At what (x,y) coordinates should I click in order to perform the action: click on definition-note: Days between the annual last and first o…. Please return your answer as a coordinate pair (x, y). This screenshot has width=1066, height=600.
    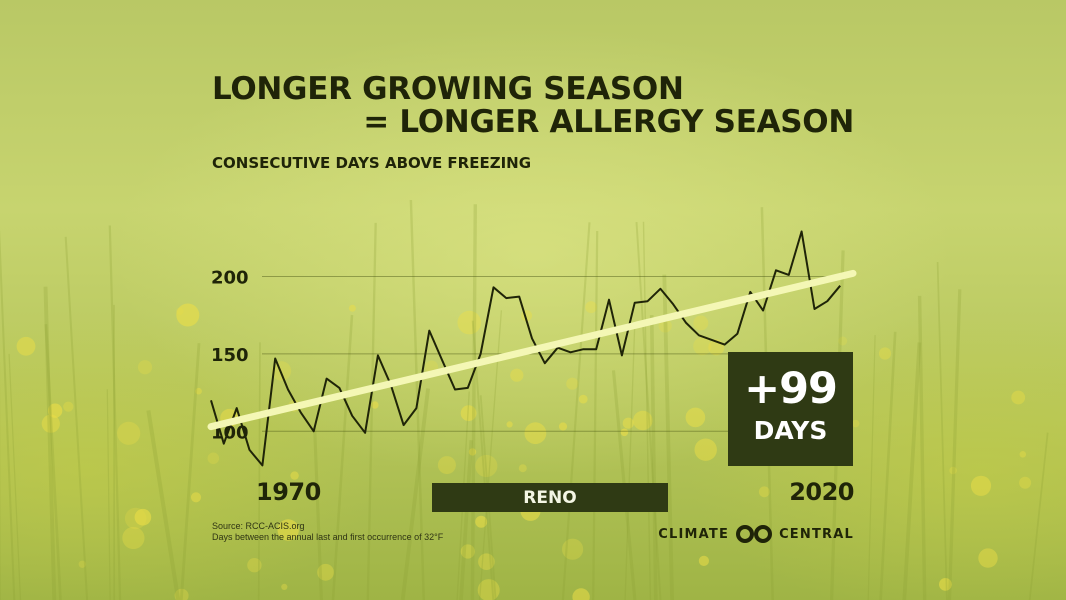
    Looking at the image, I should click on (328, 537).